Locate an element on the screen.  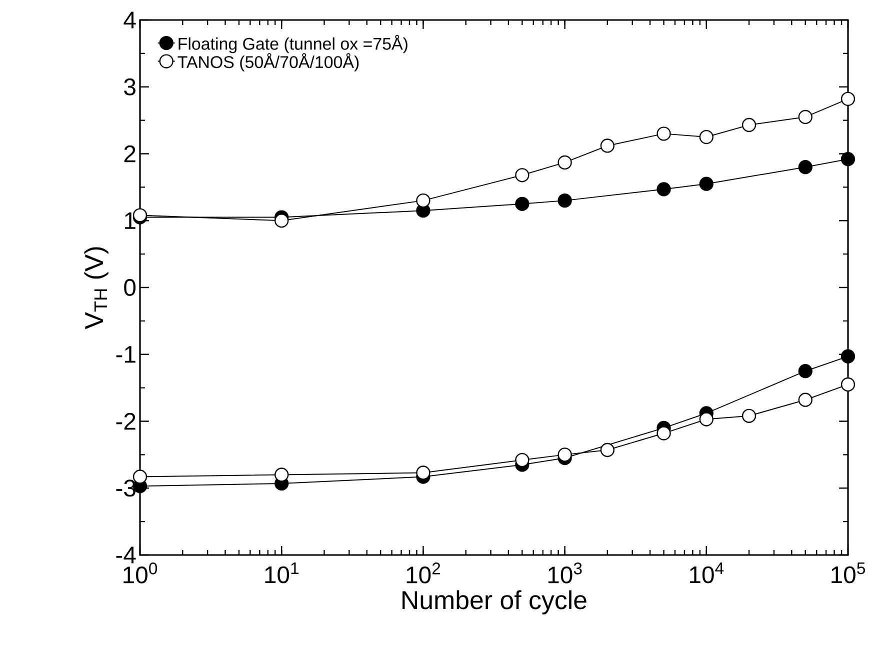
legend-label: Floating Gate (tunnel ox =75Å) is located at coordinates (293, 44).